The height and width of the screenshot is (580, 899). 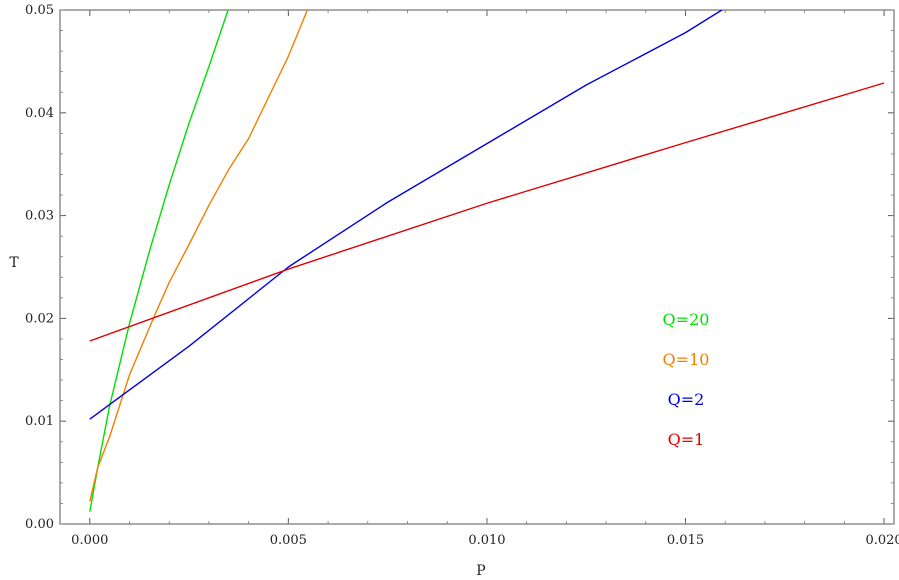 What do you see at coordinates (39, 524) in the screenshot?
I see `y-tick-label: 0.00` at bounding box center [39, 524].